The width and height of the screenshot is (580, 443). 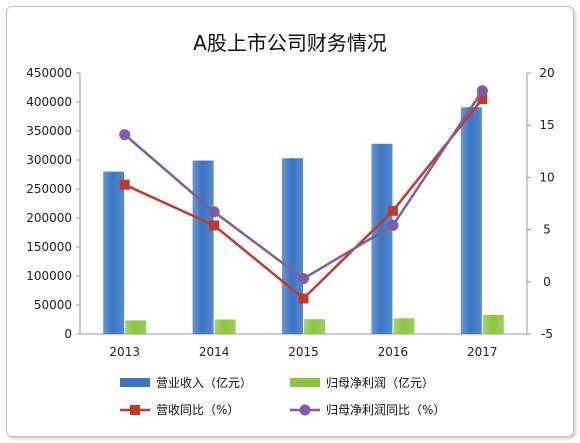 What do you see at coordinates (197, 410) in the screenshot?
I see `legend-revenue-growth-label: 营收同比（%）` at bounding box center [197, 410].